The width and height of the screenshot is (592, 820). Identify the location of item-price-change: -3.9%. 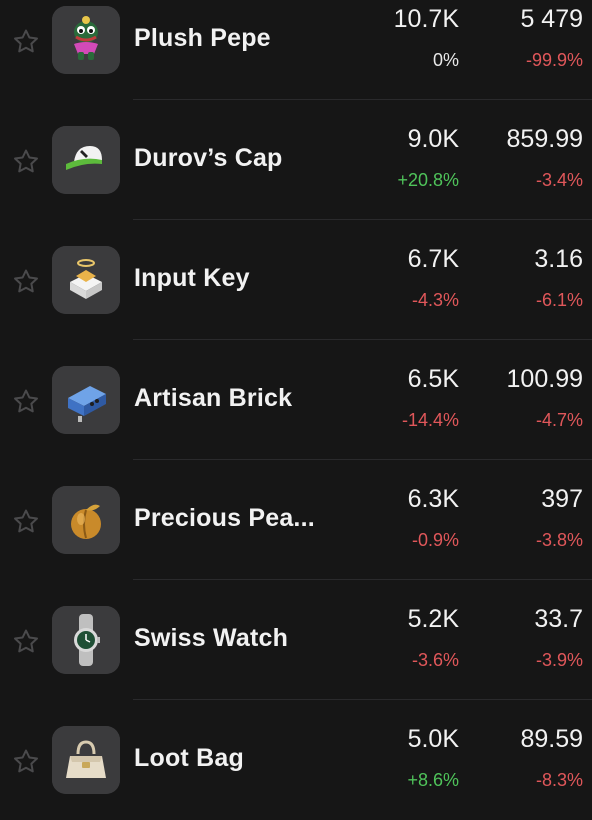
(559, 660).